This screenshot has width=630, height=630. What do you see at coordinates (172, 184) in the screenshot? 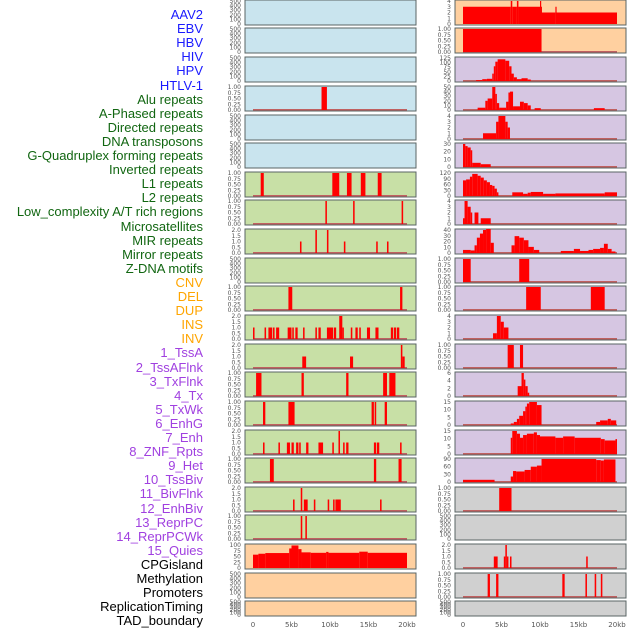
I see `track-label: L1 repeats` at bounding box center [172, 184].